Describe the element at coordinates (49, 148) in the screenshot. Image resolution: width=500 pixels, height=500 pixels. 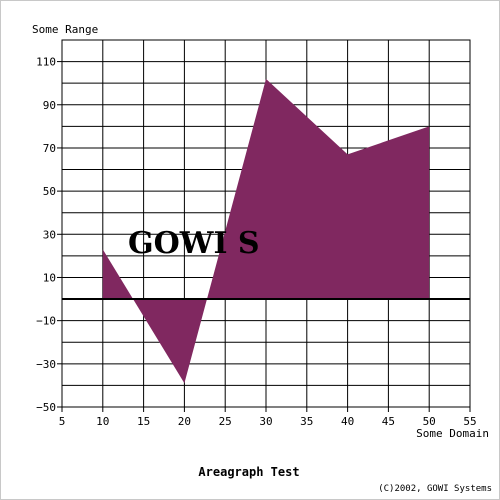
I see `y-tick-label: 70` at that location.